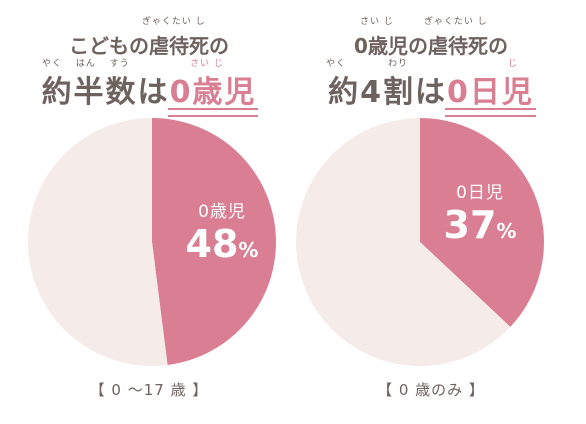 The image size is (586, 424). I want to click on chart-caption: 【 0 歳のみ 】, so click(431, 390).